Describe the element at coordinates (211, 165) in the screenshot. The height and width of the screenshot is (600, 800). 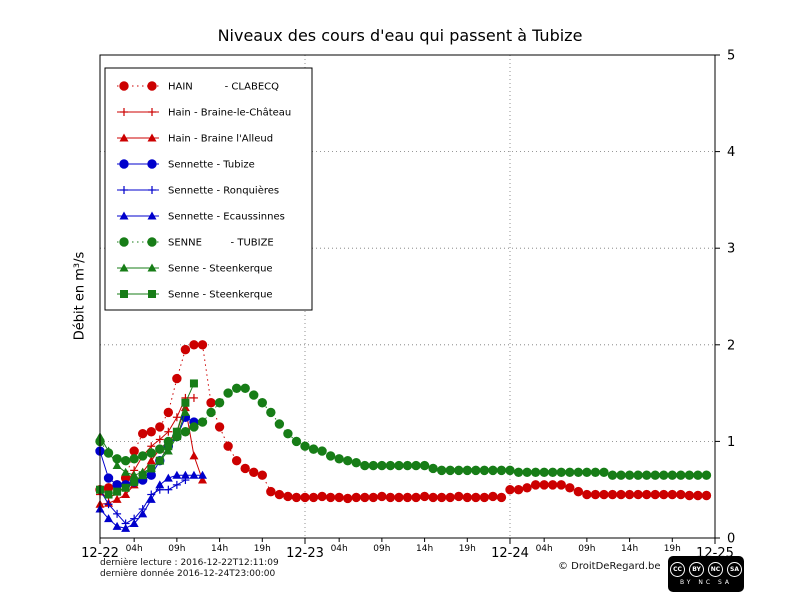
I see `legend-label: Sennette - Tubize` at that location.